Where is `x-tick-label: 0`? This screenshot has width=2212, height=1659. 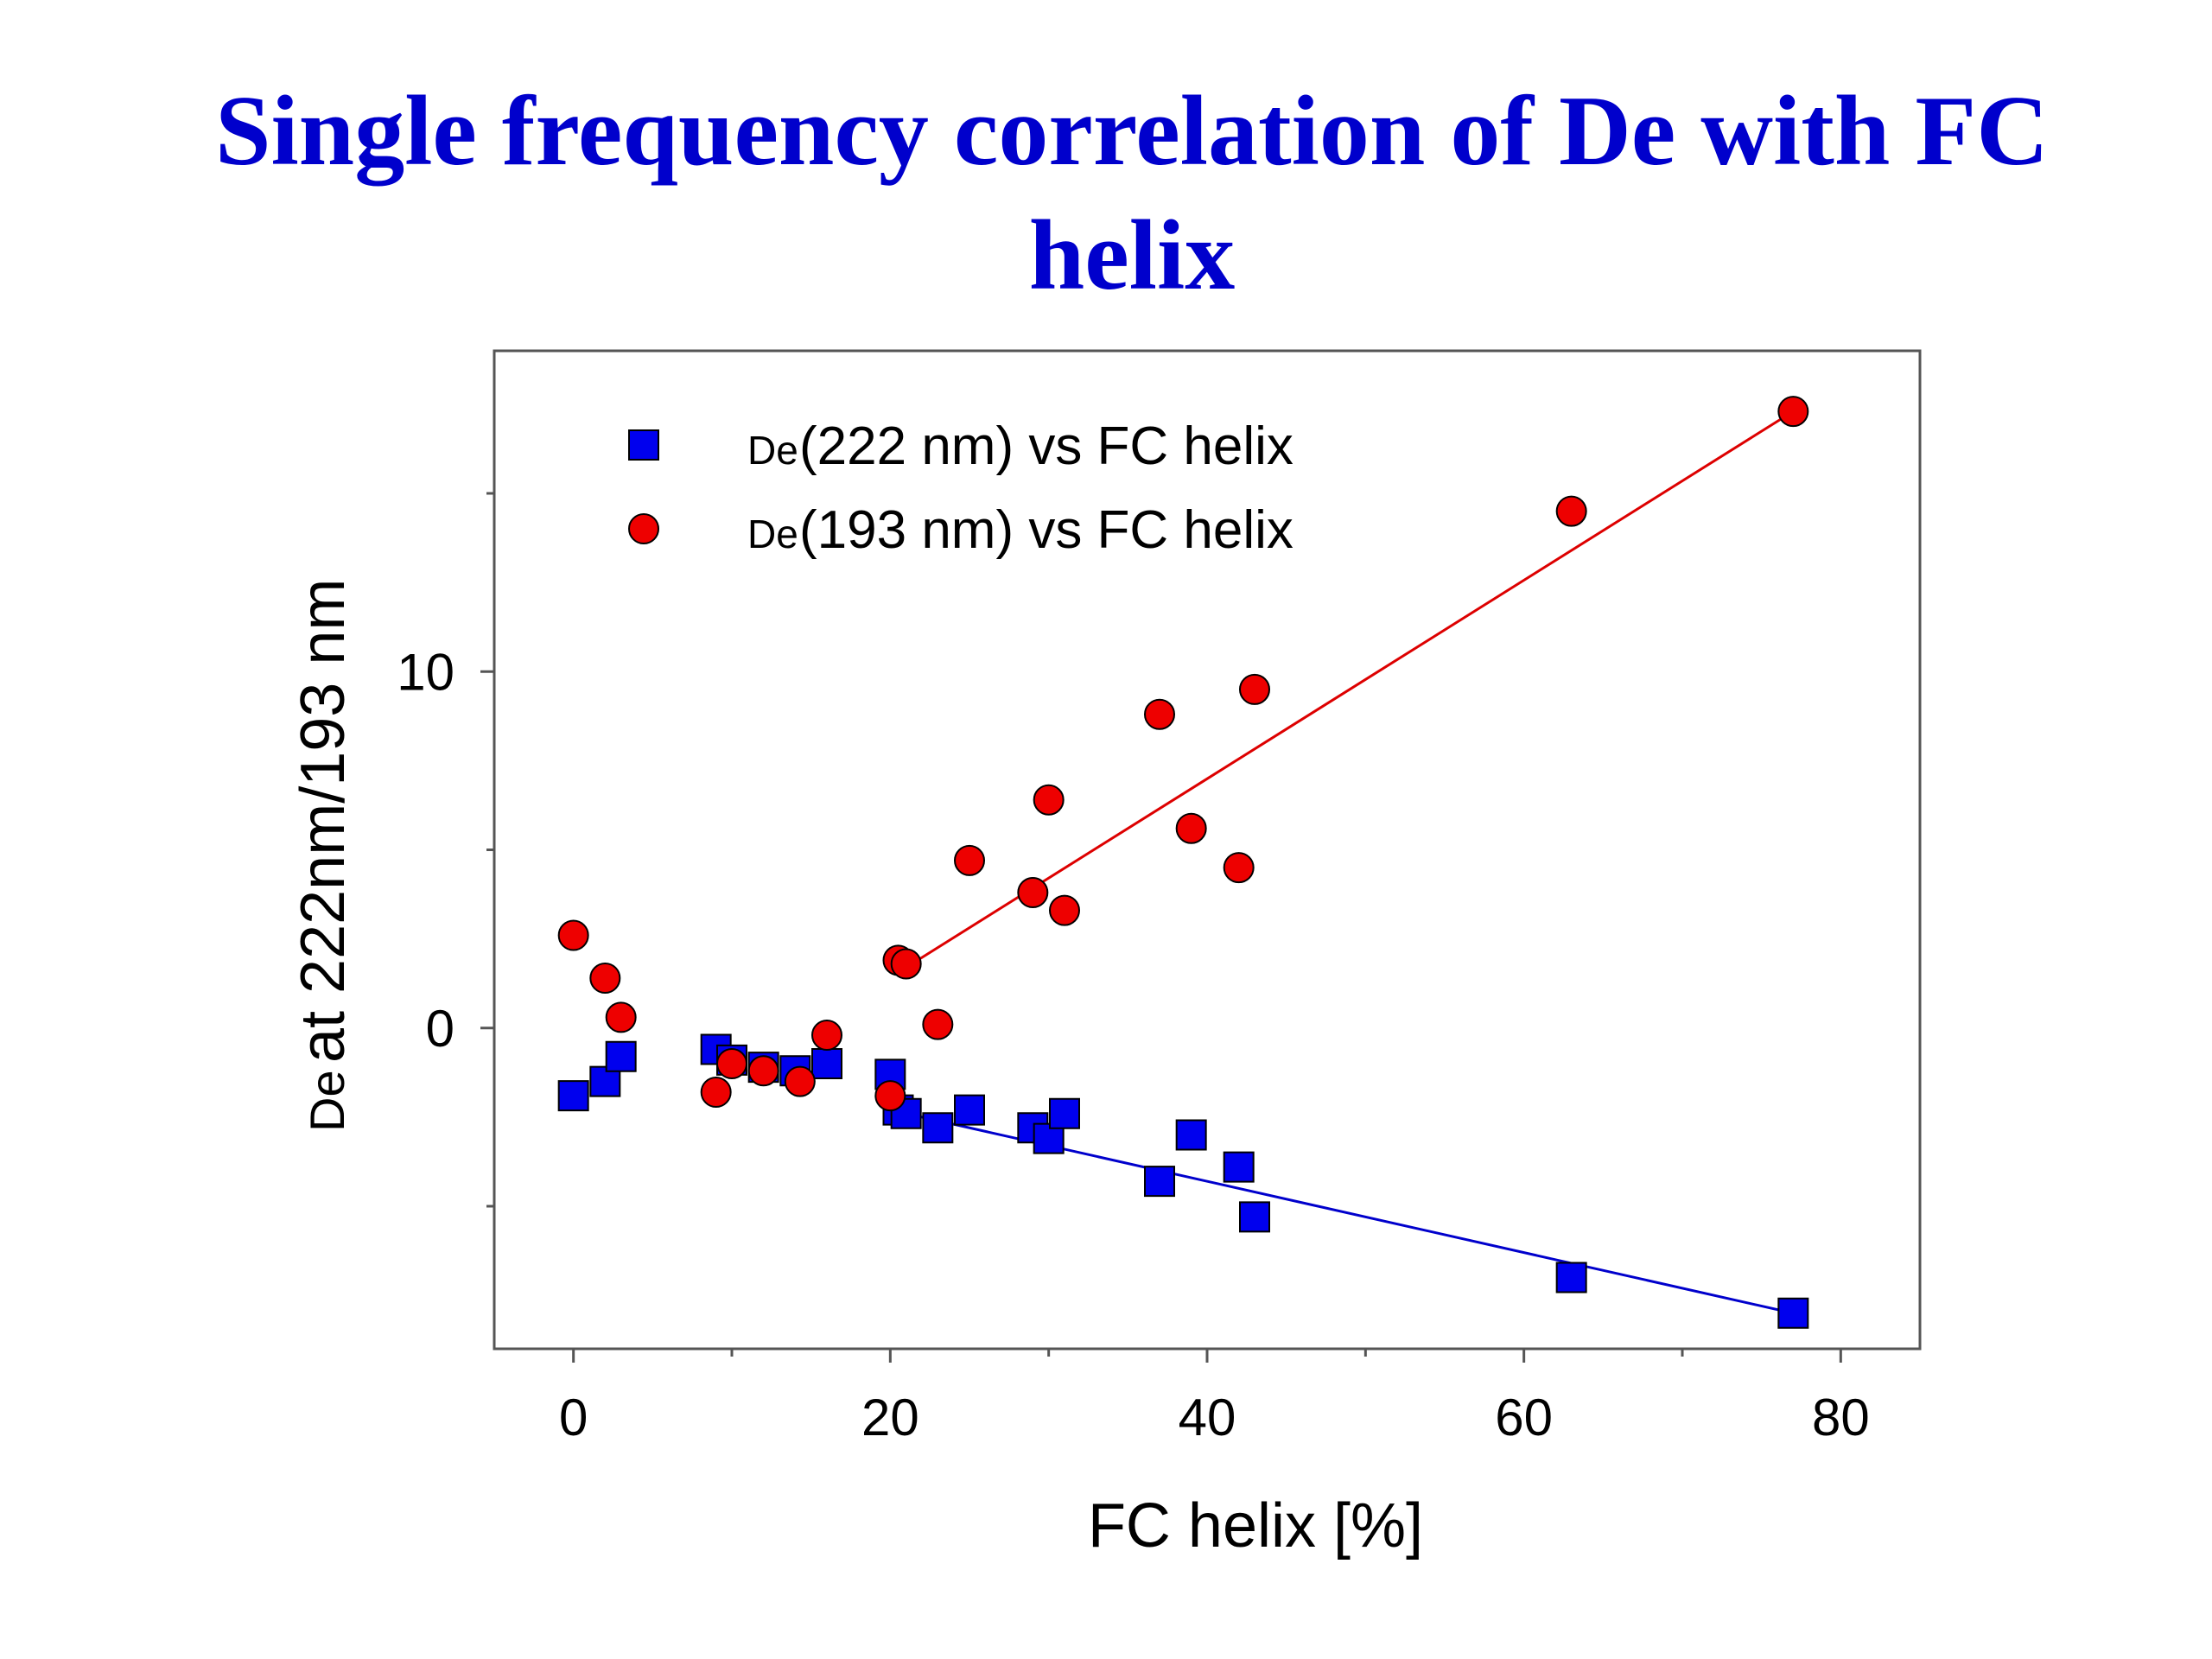 x-tick-label: 0 is located at coordinates (573, 1417).